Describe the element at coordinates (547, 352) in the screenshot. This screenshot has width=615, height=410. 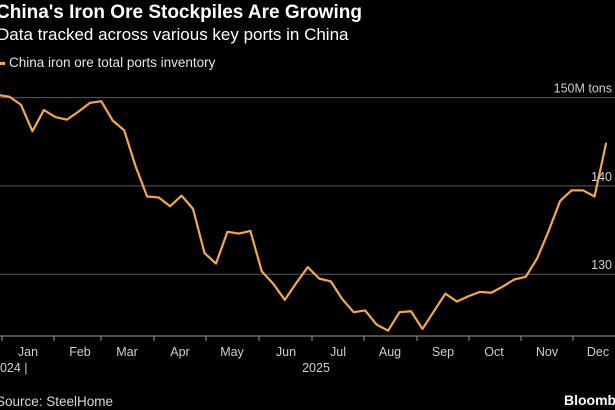
I see `x-tick-label: Nov` at that location.